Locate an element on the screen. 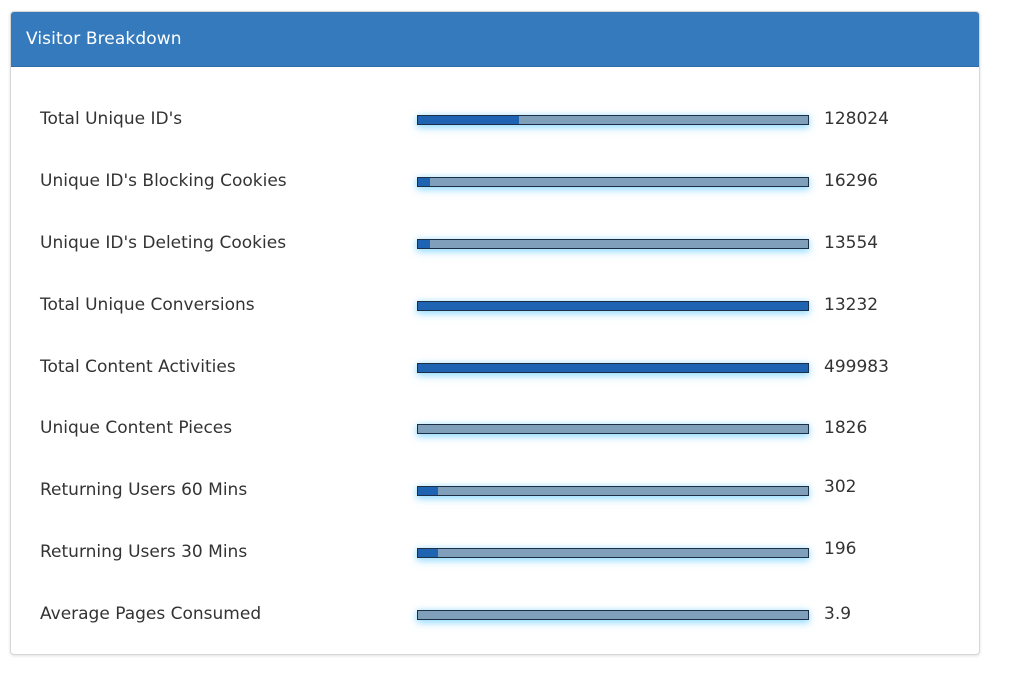 Image resolution: width=1016 pixels, height=681 pixels. stat-row-average-pages: Average Pages Consumed 3.9 is located at coordinates (495, 615).